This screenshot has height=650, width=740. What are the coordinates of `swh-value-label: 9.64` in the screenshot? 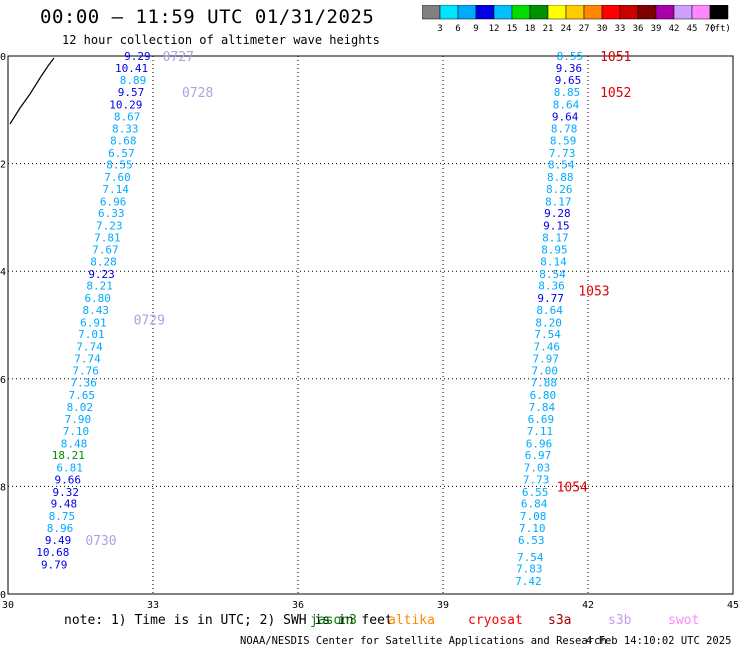 It's located at (565, 116).